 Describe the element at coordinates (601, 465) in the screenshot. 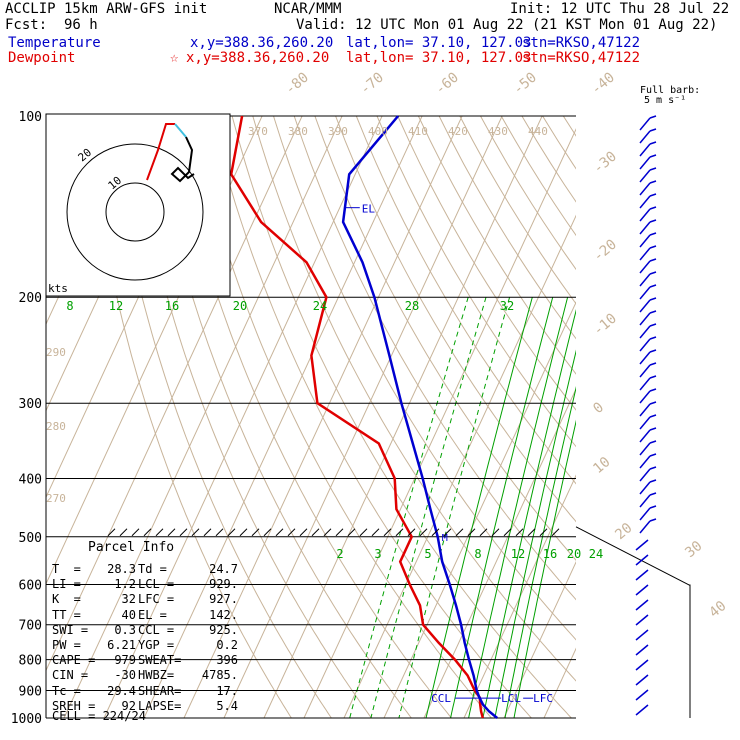

I see `isotherm-label: 10` at that location.